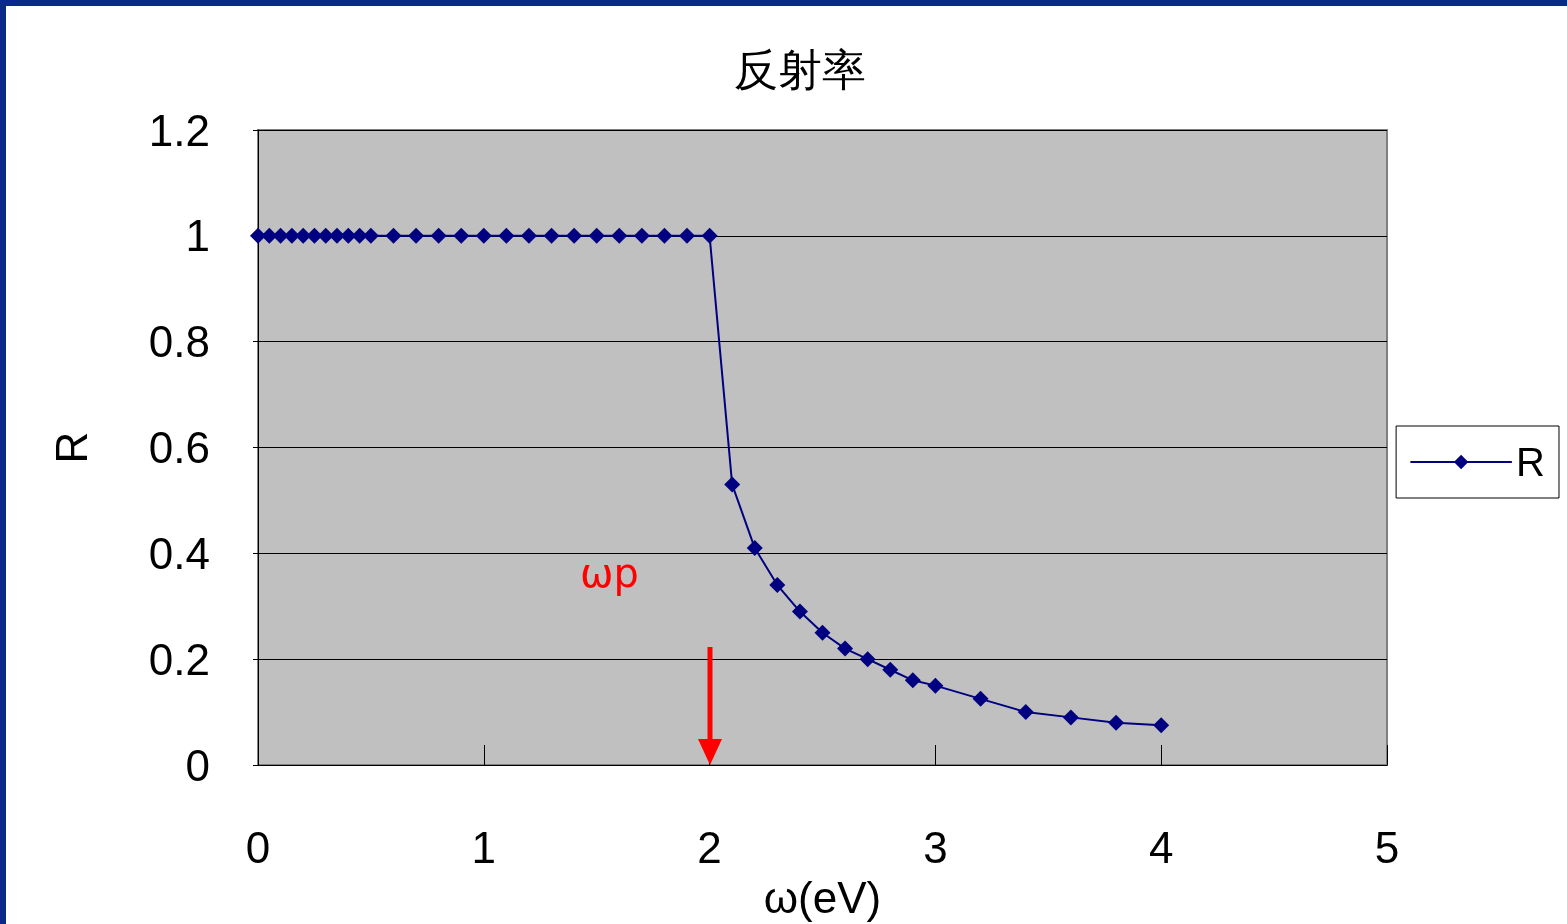  I want to click on y-tick-label: 0.4, so click(179, 553).